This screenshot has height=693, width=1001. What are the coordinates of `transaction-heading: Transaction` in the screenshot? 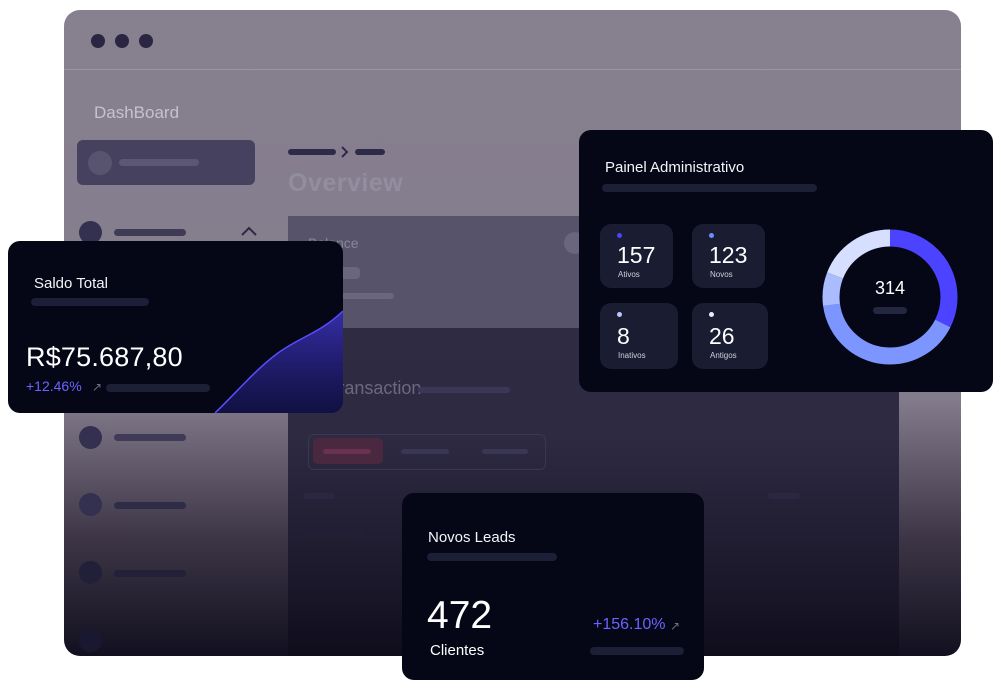 It's located at (375, 388).